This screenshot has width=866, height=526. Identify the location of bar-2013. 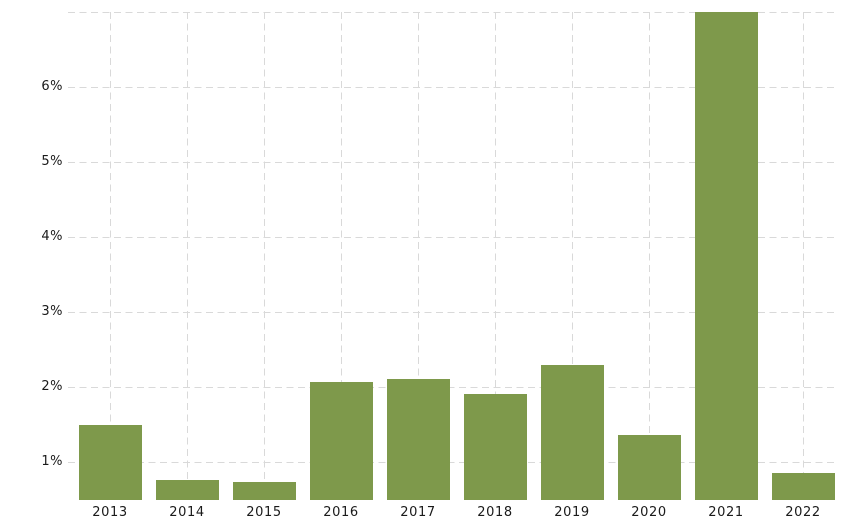
(110, 462).